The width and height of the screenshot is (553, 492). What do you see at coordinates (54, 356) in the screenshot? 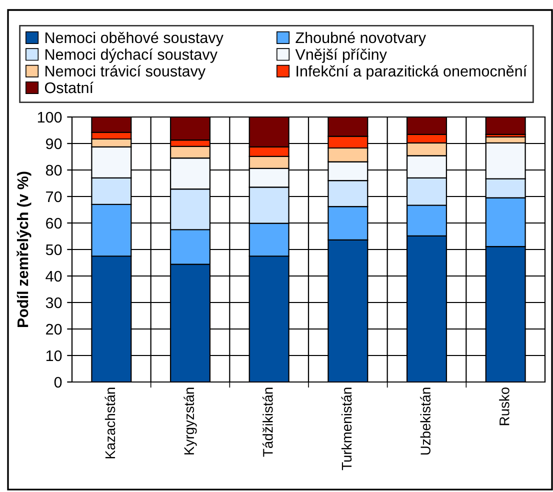
I see `y-tick-label: 10` at bounding box center [54, 356].